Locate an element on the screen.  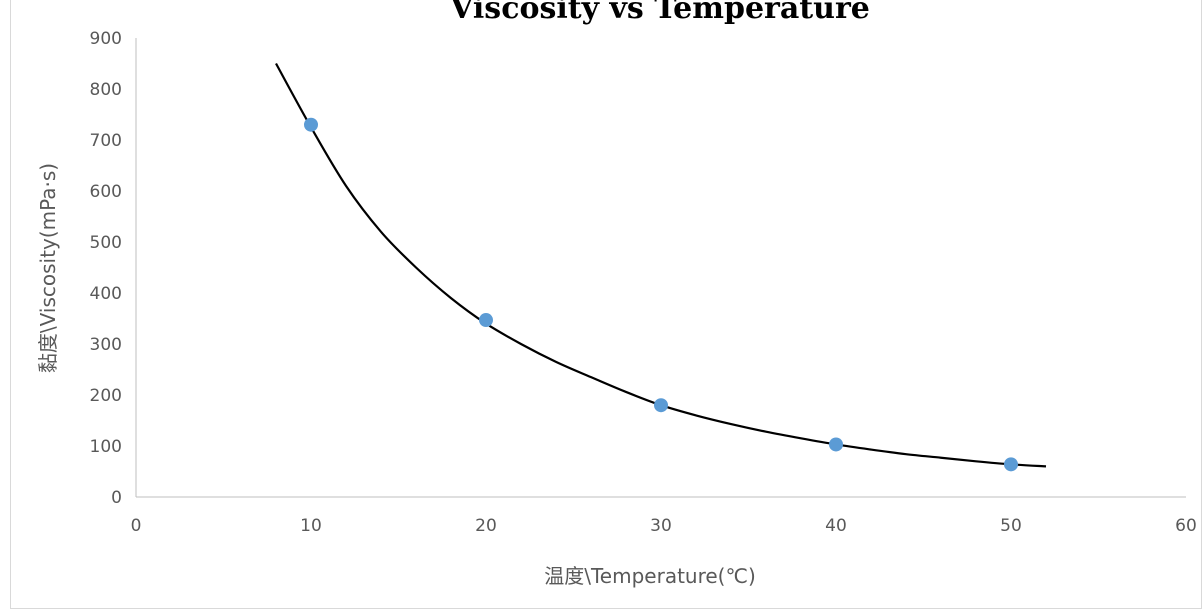
x-tick-label: 60 is located at coordinates (1186, 526).